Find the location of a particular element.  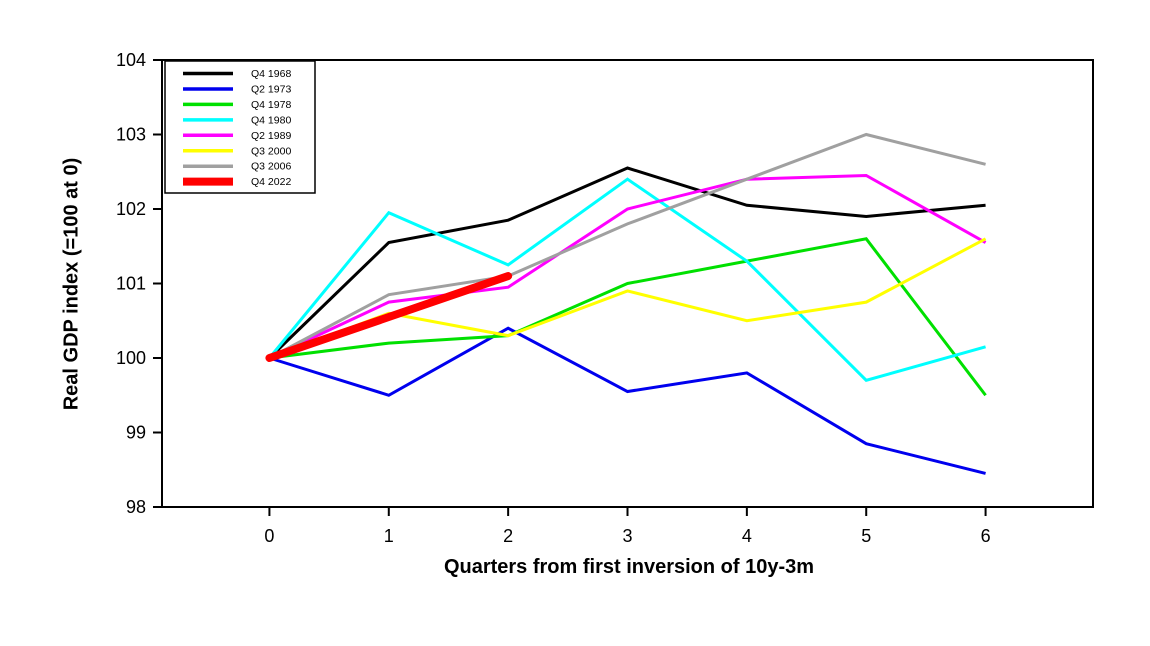

y-tick-label: 98 is located at coordinates (136, 507).